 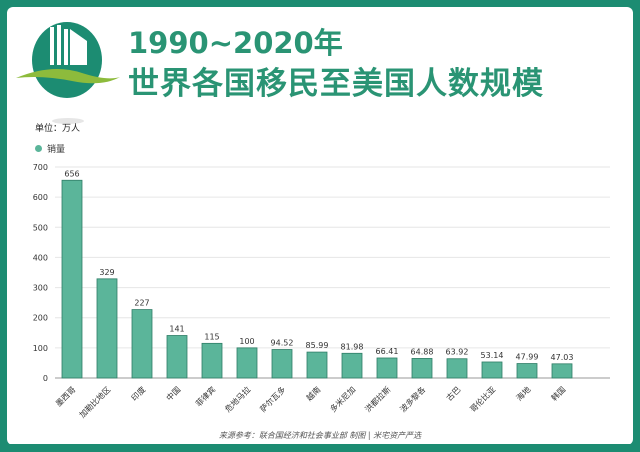 What do you see at coordinates (313, 393) in the screenshot?
I see `x-tick-label: 越南` at bounding box center [313, 393].